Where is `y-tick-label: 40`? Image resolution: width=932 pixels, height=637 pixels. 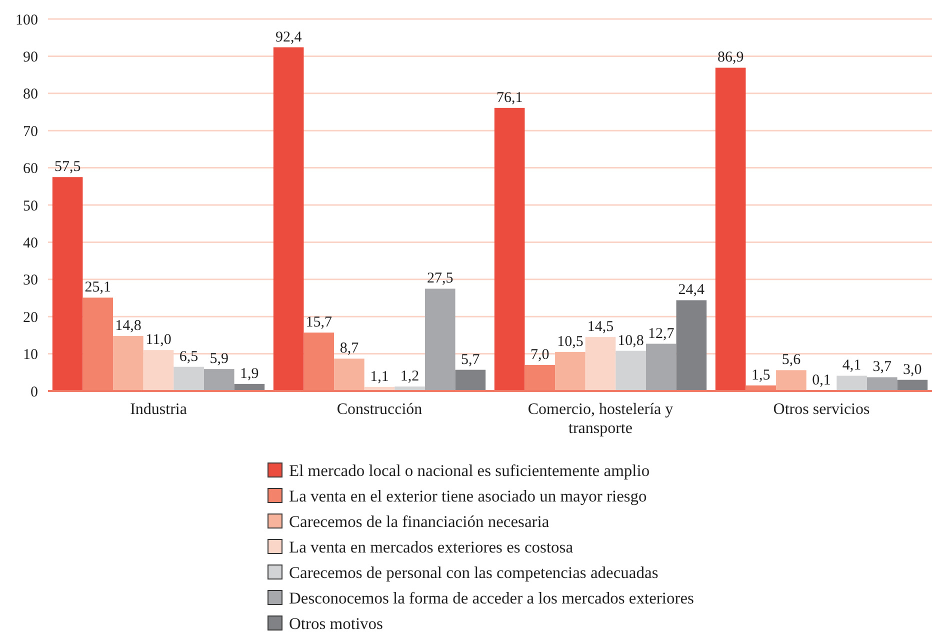
y-tick-label: 40 is located at coordinates (30, 243).